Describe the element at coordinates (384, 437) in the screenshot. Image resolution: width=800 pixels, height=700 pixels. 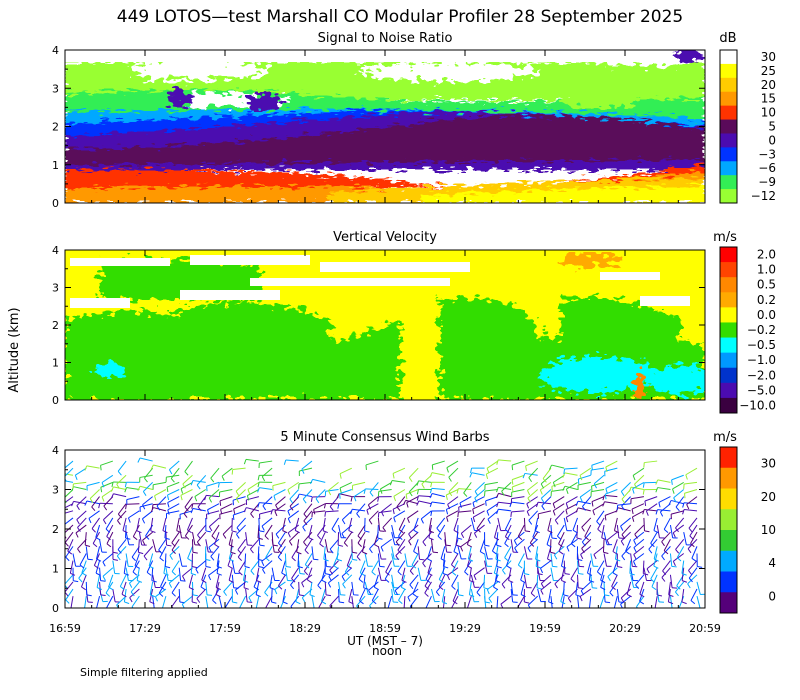
I see `wind-panel-title: 5 Minute Consensus Wind Barbs` at that location.